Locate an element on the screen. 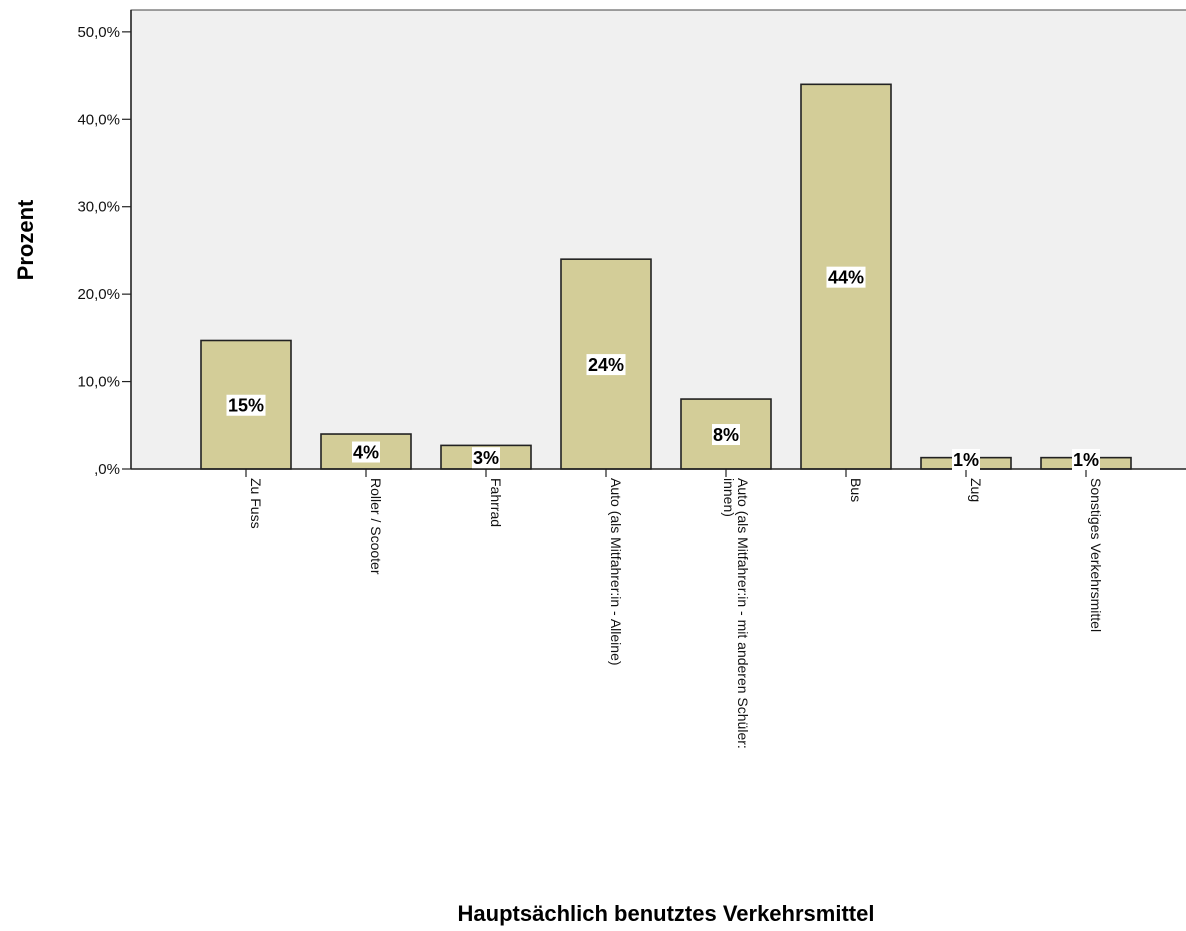 Image resolution: width=1186 pixels, height=931 pixels. x-tick-label: Zug is located at coordinates (976, 490).